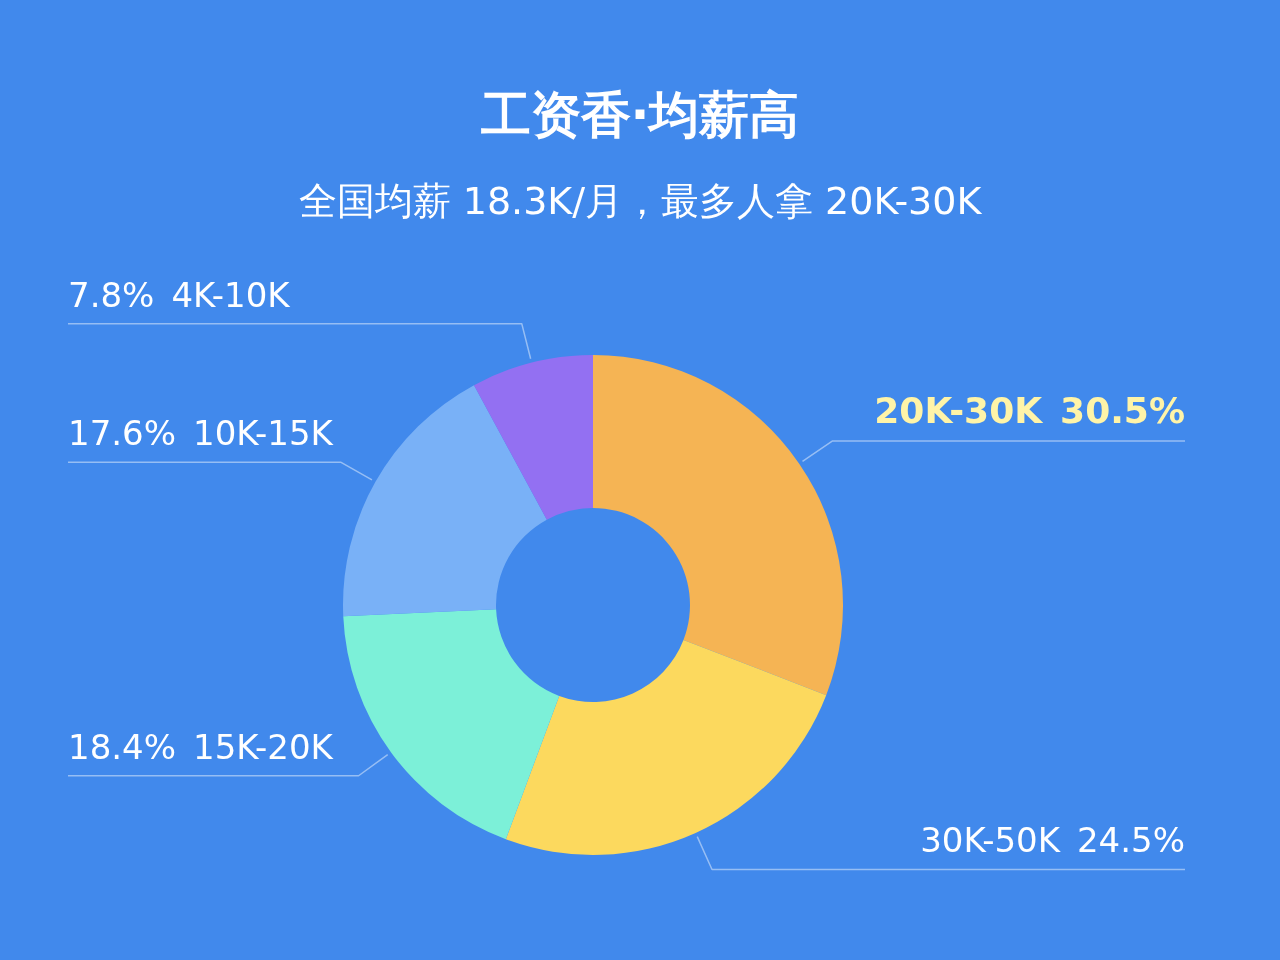 Image resolution: width=1280 pixels, height=960 pixels. Describe the element at coordinates (1029, 411) in the screenshot. I see `slice-label: 20K-30K 30.5%` at that location.